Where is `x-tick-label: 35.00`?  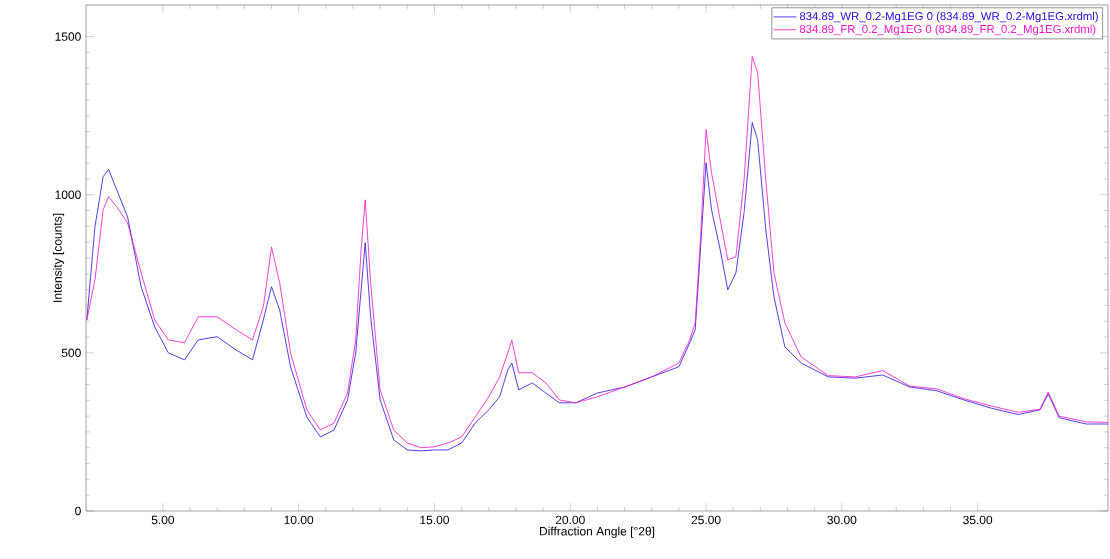
x-tick-label: 35.00 is located at coordinates (978, 520).